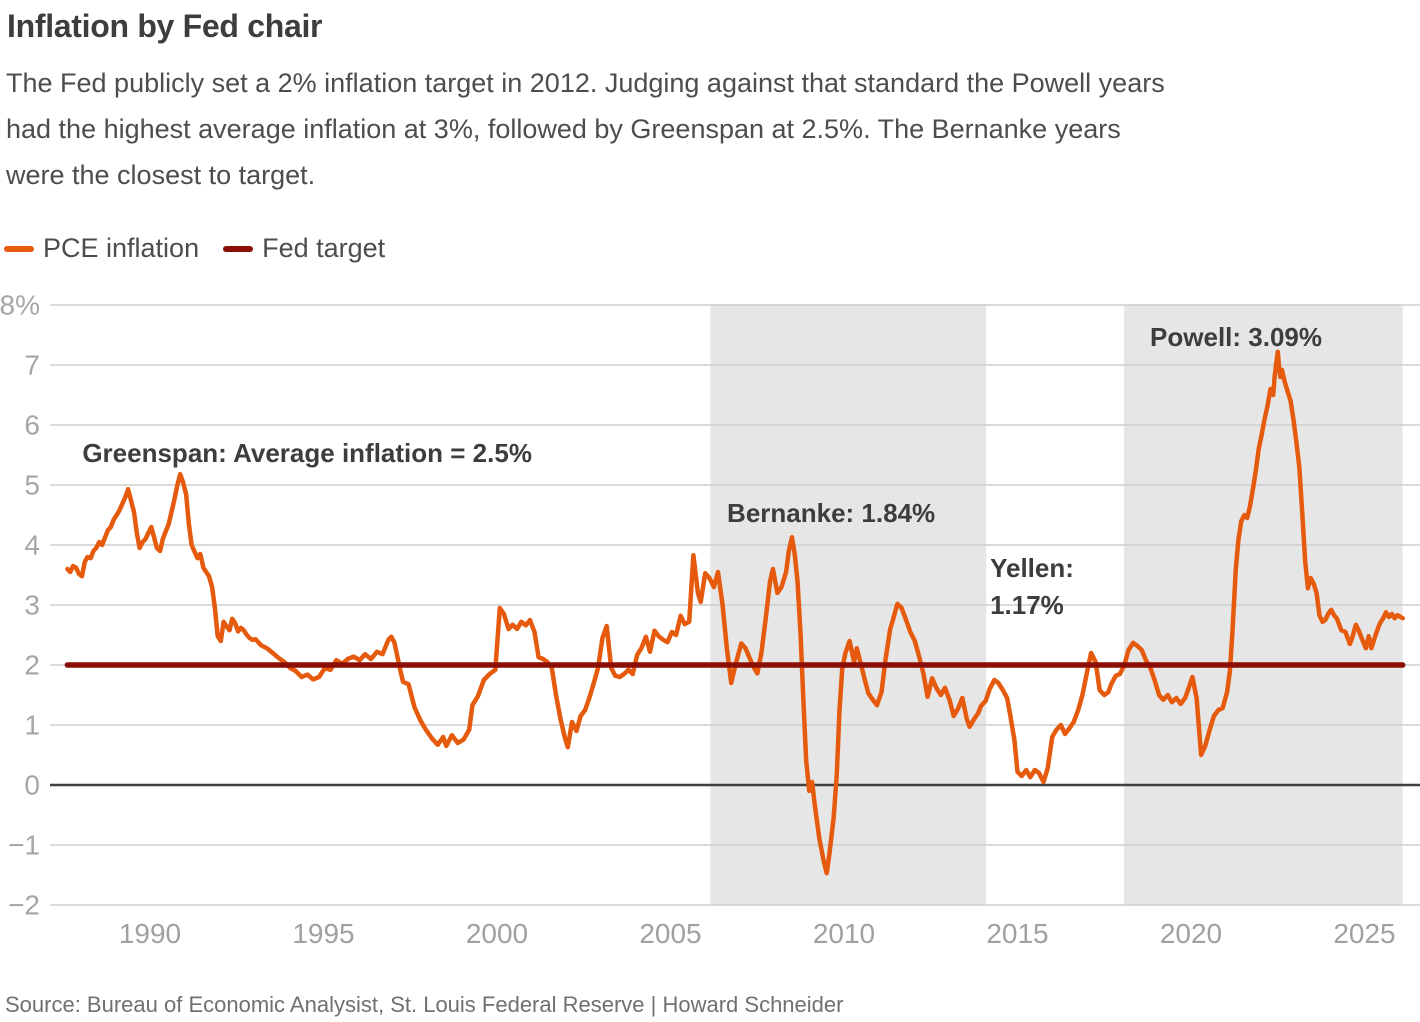 This screenshot has height=1022, width=1420. What do you see at coordinates (32, 665) in the screenshot?
I see `y-axis-label-2: 2` at bounding box center [32, 665].